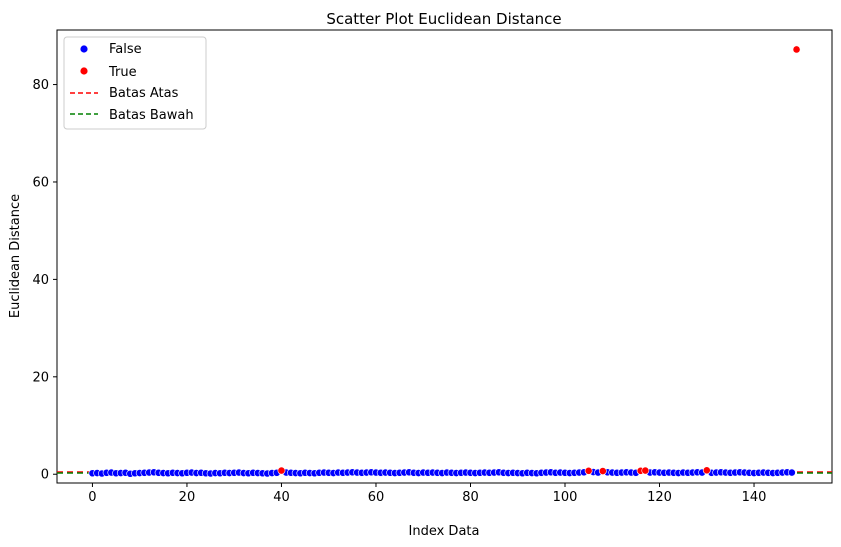 This screenshot has width=841, height=547. I want to click on y-axis-ticks: 0 20 40 60 80, so click(44, 280).